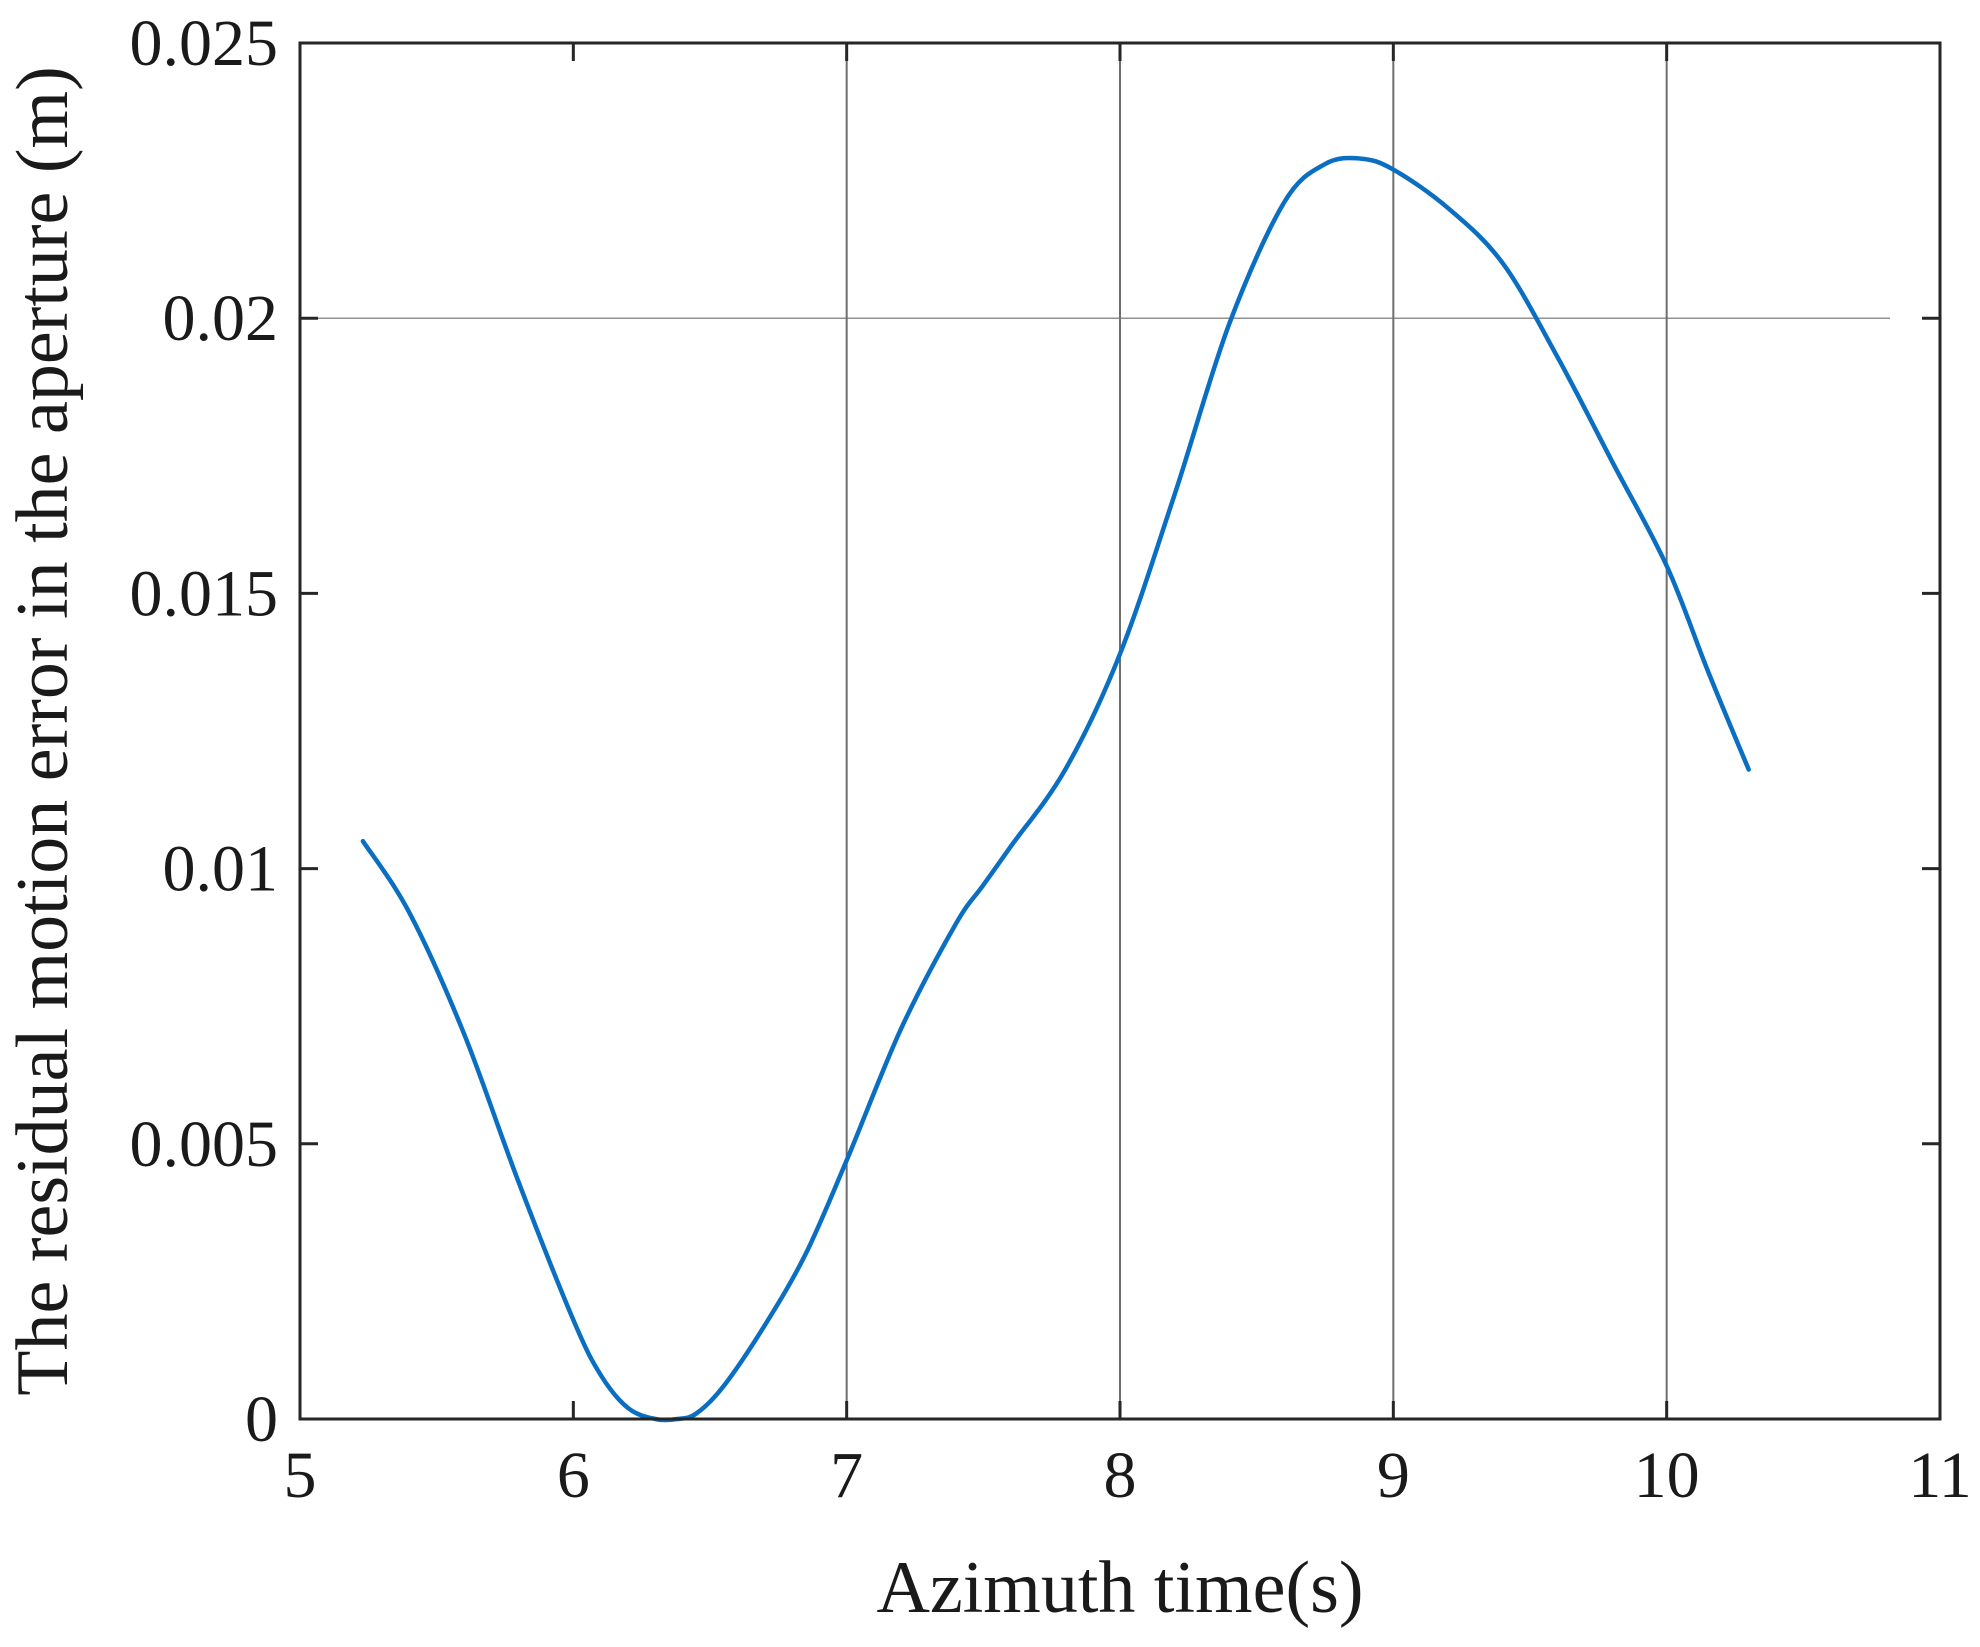 The width and height of the screenshot is (1980, 1647). I want to click on x-tick-label: 7, so click(846, 1475).